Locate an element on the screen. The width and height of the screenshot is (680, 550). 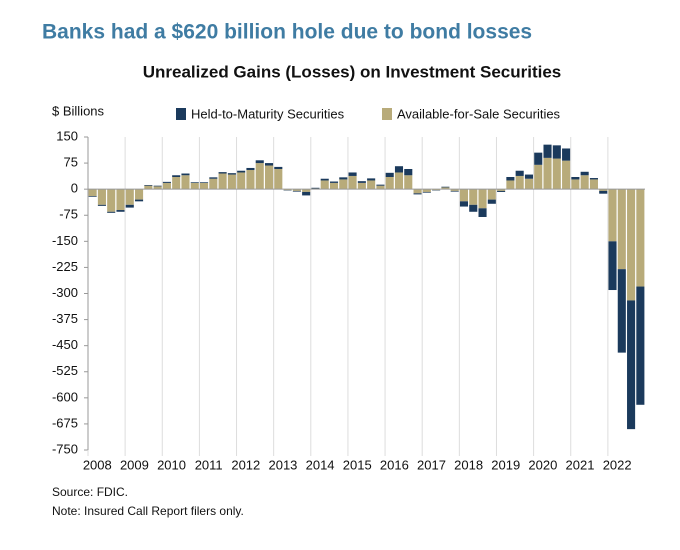
x-tick-label: 2015 is located at coordinates (357, 464).